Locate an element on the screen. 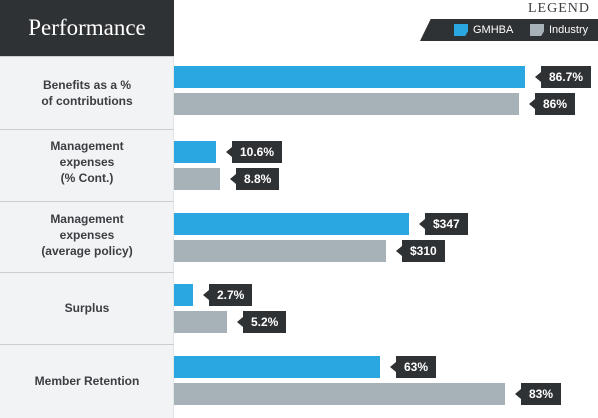 This screenshot has width=598, height=418. value-label-gmhba-surplus: 2.7% is located at coordinates (227, 295).